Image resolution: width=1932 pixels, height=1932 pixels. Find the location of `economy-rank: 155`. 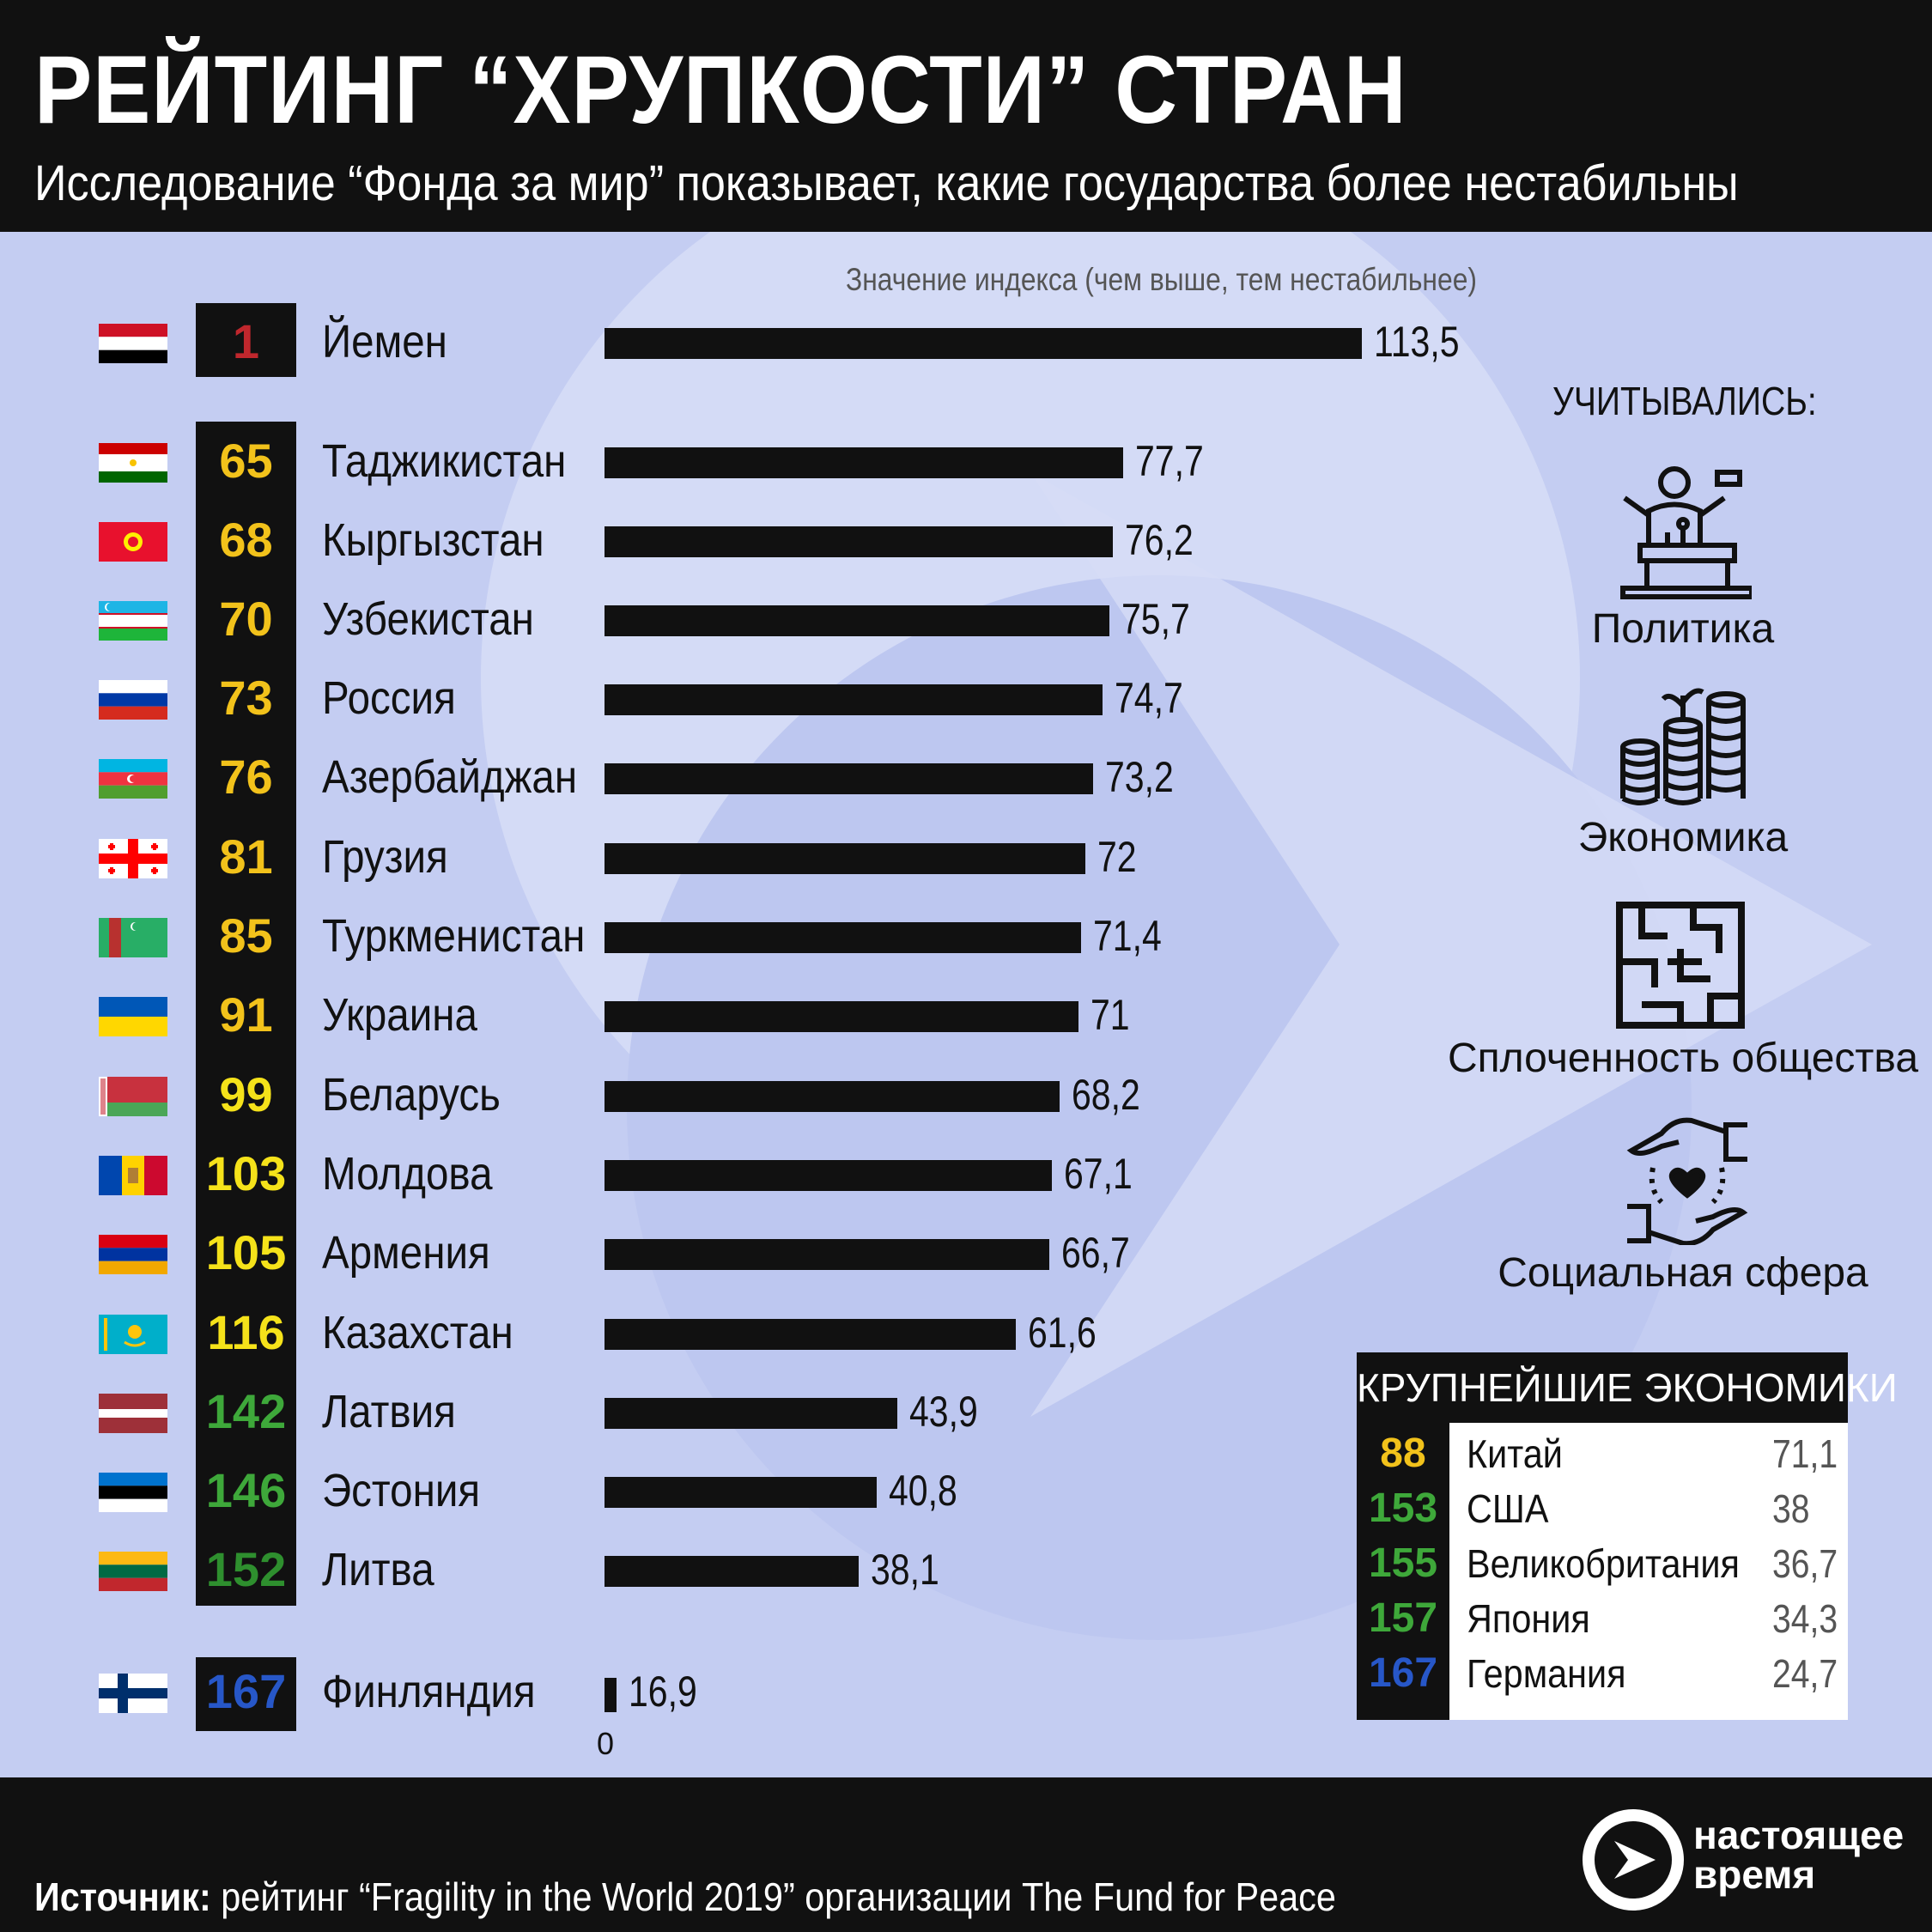

economy-rank: 155 is located at coordinates (1403, 1563).